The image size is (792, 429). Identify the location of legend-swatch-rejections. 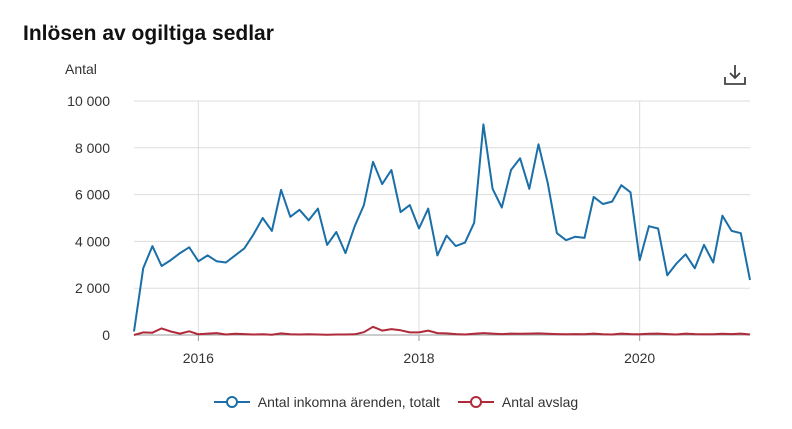
(475, 402).